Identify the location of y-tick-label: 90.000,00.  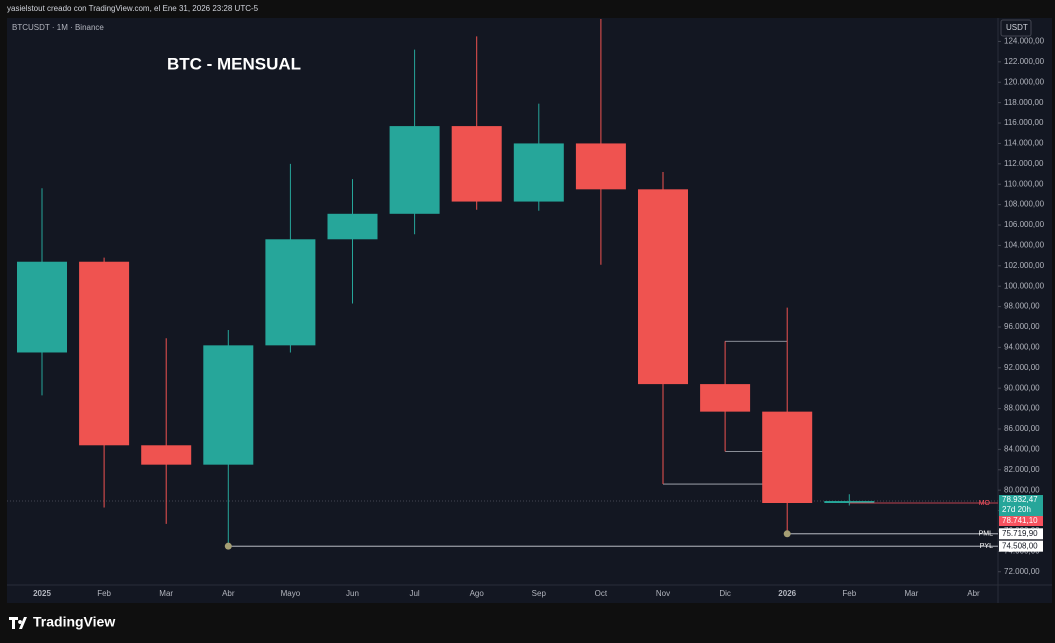
(1022, 387).